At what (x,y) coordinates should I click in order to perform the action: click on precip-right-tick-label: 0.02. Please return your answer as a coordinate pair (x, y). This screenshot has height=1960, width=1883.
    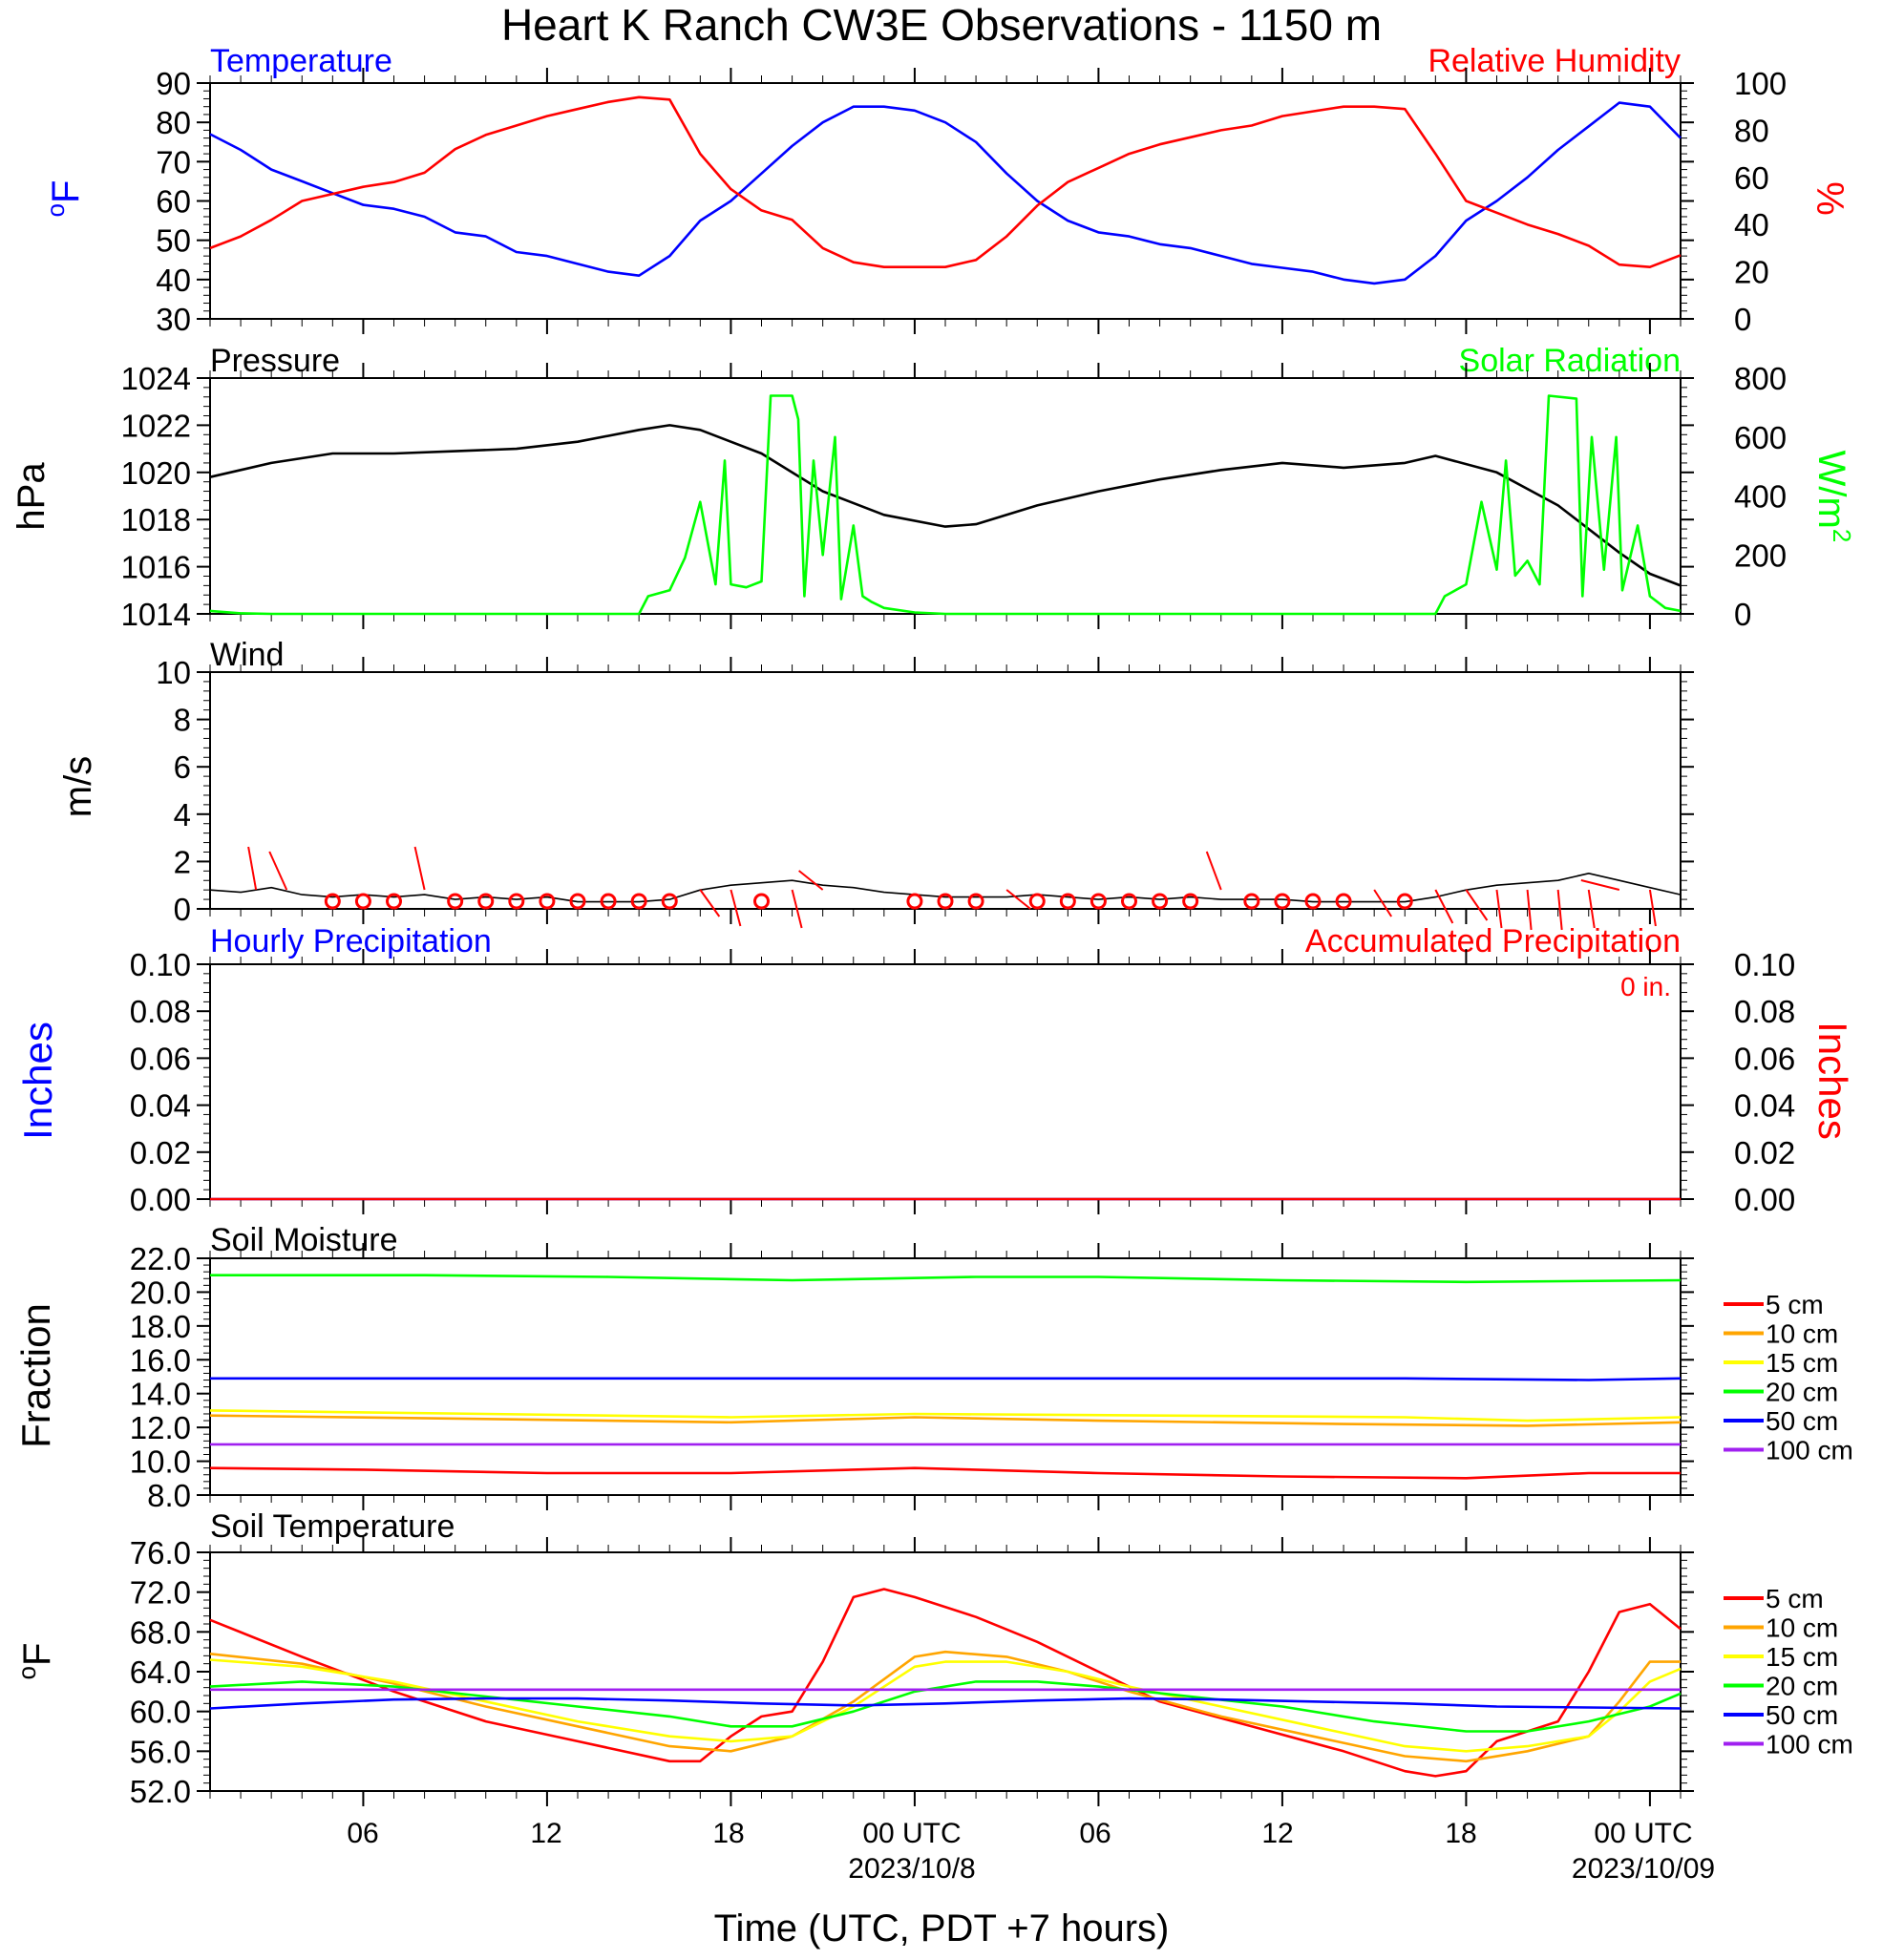
    Looking at the image, I should click on (1764, 1152).